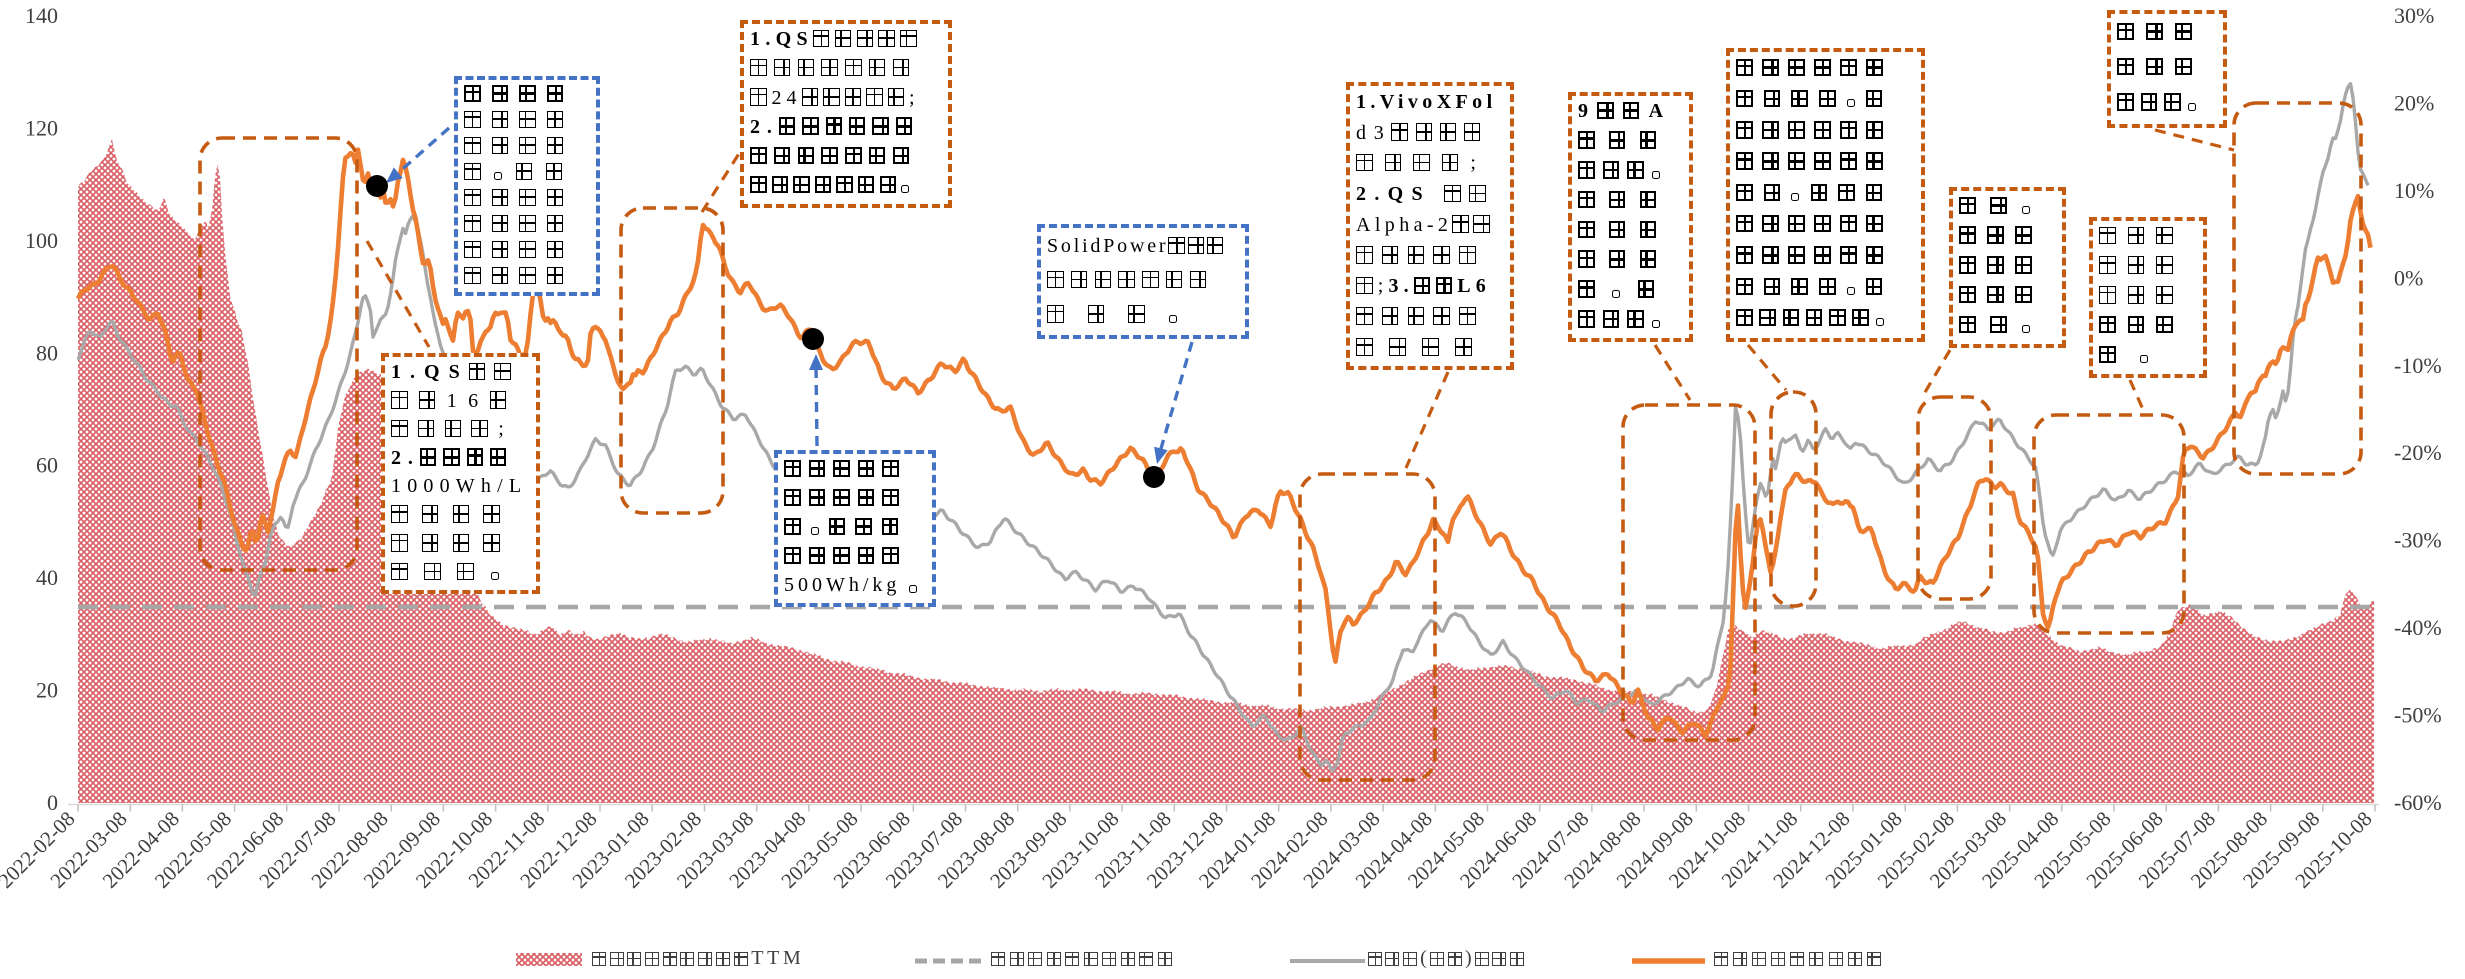 This screenshot has width=2465, height=979. Describe the element at coordinates (2418, 802) in the screenshot. I see `svg-text: -60%` at that location.